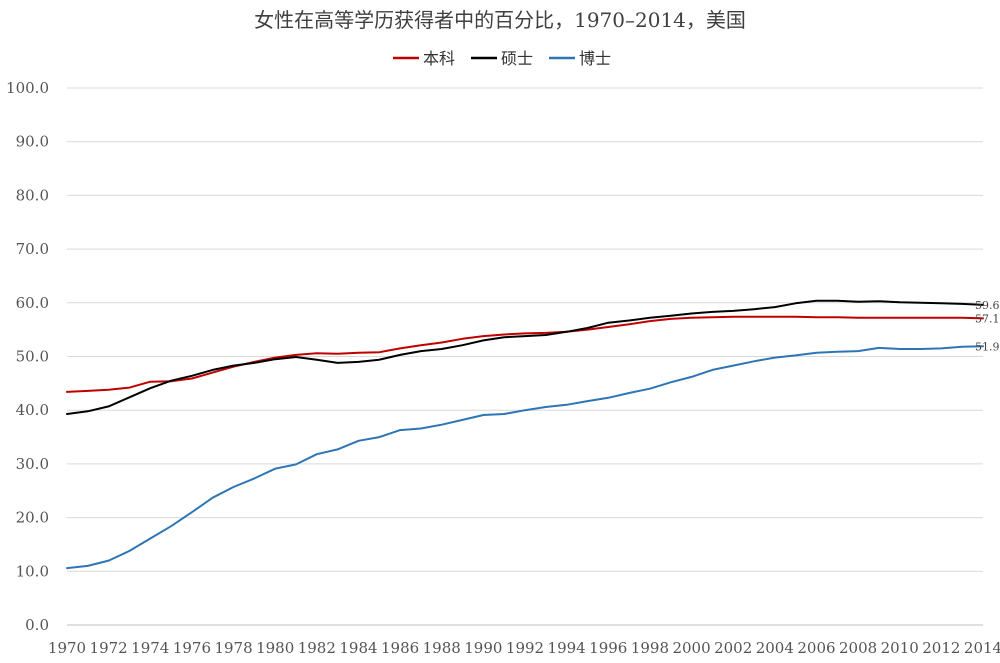 The width and height of the screenshot is (1000, 663). I want to click on legend-label: 硕士, so click(517, 58).